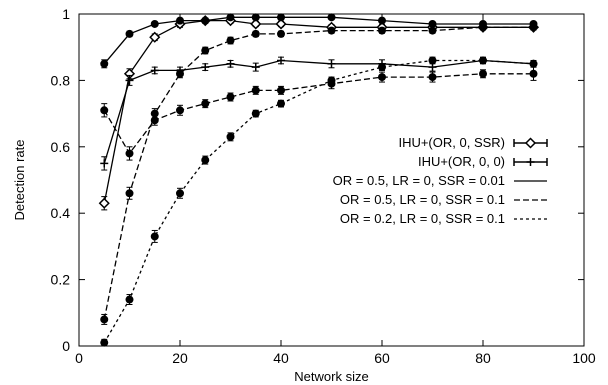 The image size is (608, 385). What do you see at coordinates (422, 199) in the screenshot?
I see `legend-label: OR = 0.5, LR = 0, SSR = 0.1` at bounding box center [422, 199].